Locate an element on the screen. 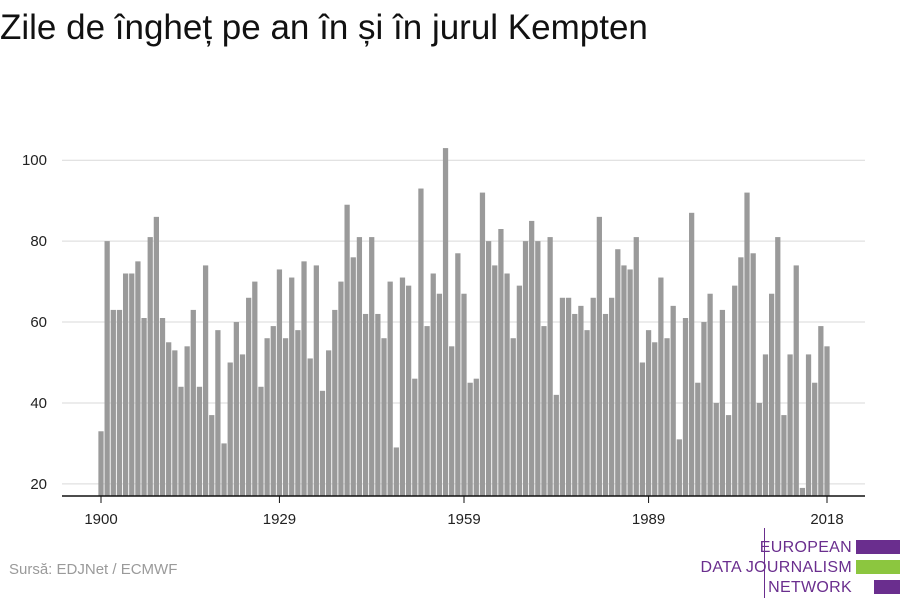  bar-1914 is located at coordinates (187, 421).